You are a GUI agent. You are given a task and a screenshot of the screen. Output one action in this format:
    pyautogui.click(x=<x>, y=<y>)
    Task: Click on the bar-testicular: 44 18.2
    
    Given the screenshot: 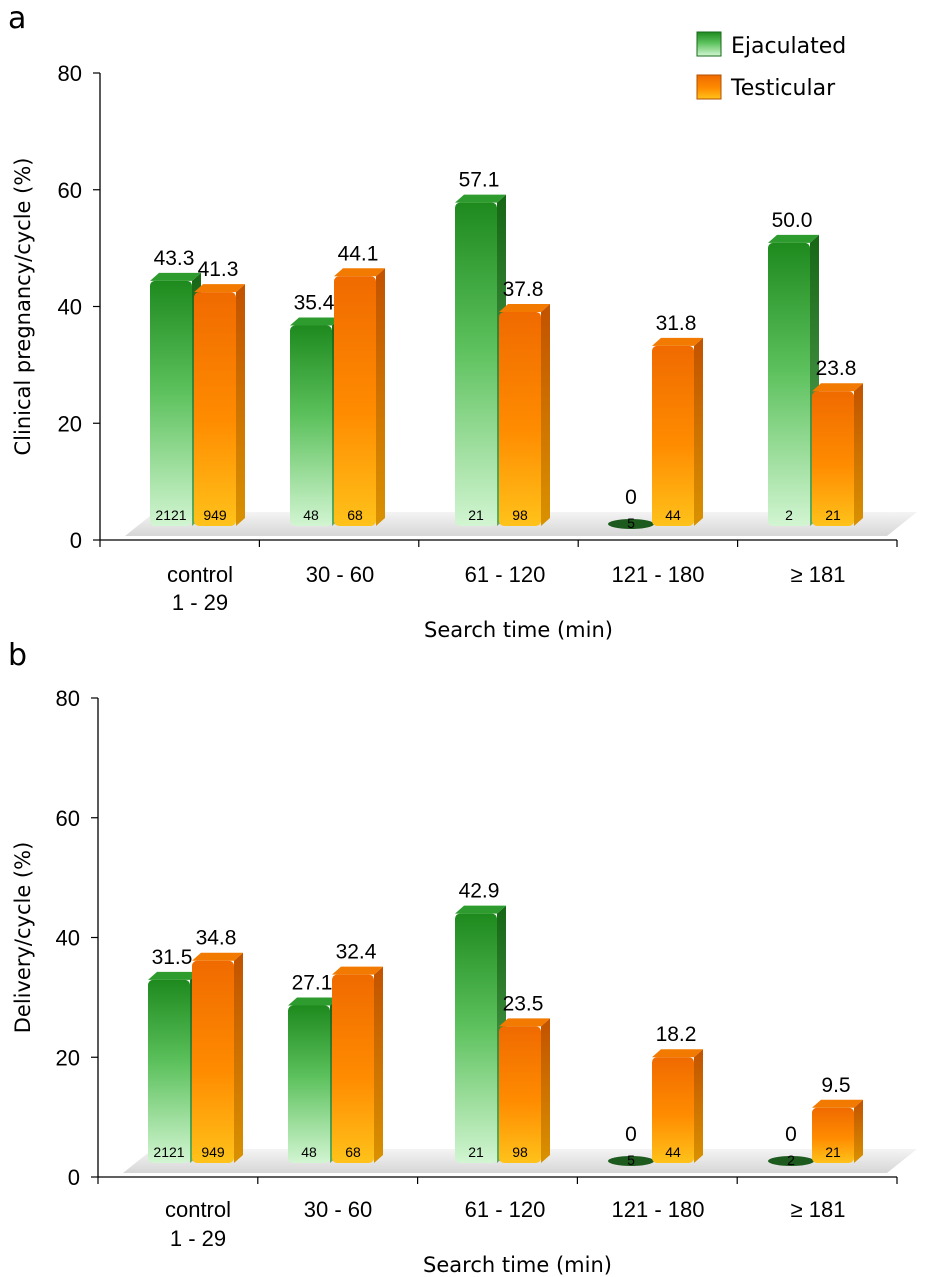 What is the action you would take?
    pyautogui.click(x=677, y=1093)
    